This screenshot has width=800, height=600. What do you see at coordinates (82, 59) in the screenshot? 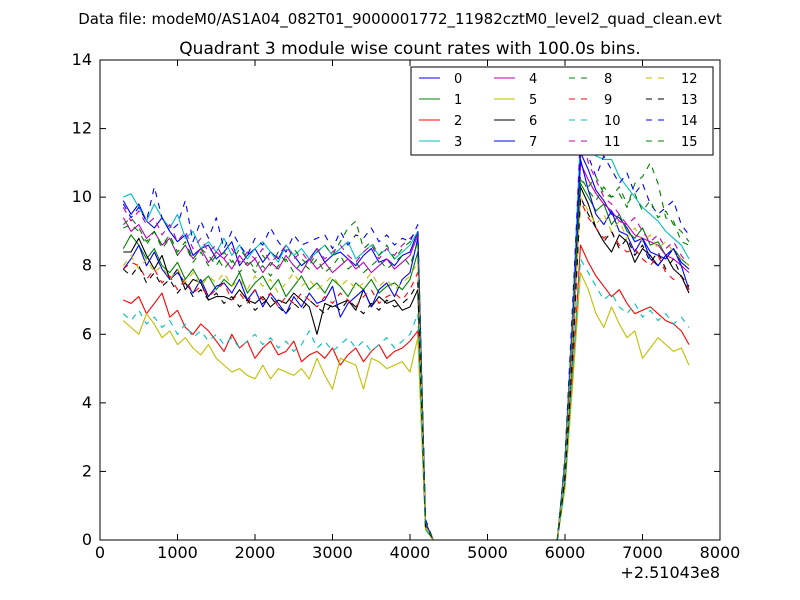
I see `y-tick-label: 14` at bounding box center [82, 59].